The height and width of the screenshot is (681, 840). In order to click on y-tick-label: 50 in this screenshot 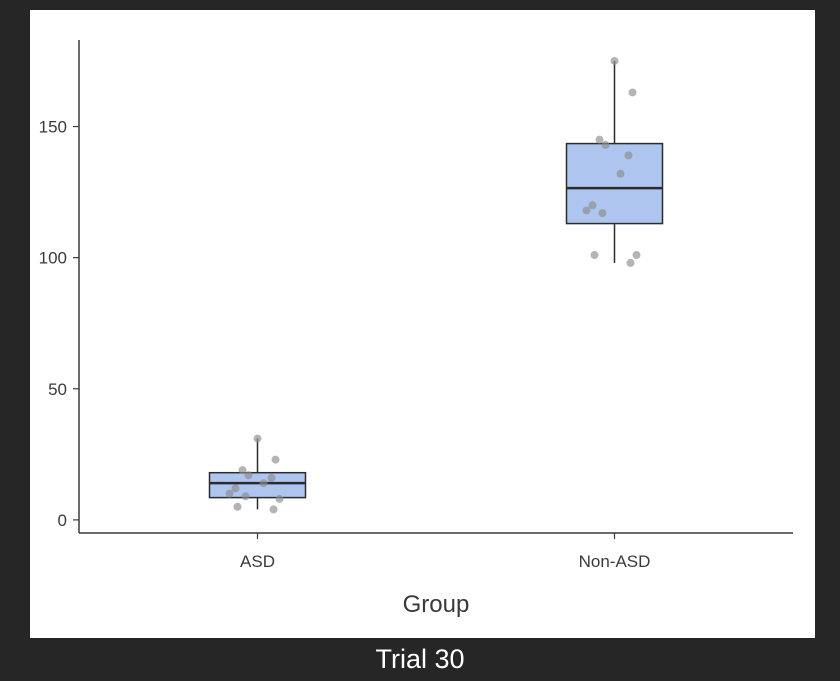, I will do `click(57, 389)`.